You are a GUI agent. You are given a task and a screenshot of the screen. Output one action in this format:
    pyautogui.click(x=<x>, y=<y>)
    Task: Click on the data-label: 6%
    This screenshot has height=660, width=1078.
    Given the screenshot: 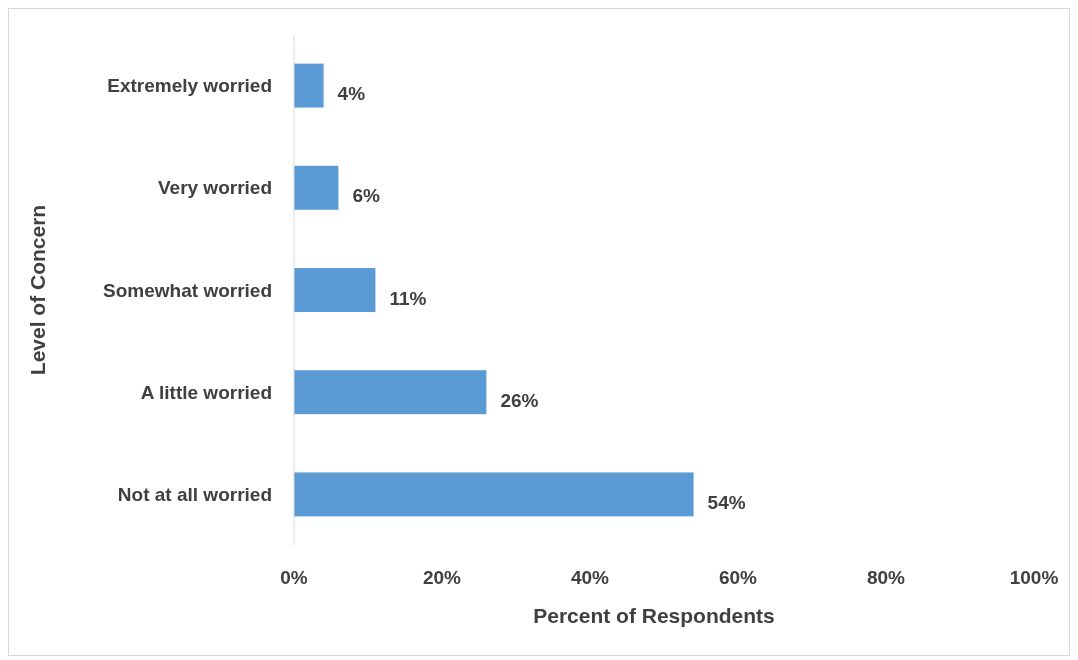 What is the action you would take?
    pyautogui.click(x=366, y=196)
    